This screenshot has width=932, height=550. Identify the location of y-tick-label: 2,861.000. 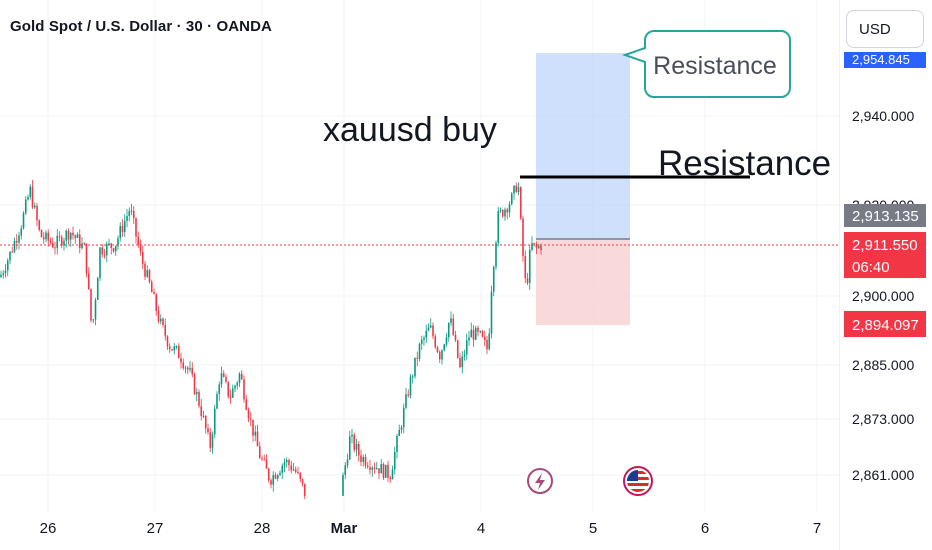
(883, 475).